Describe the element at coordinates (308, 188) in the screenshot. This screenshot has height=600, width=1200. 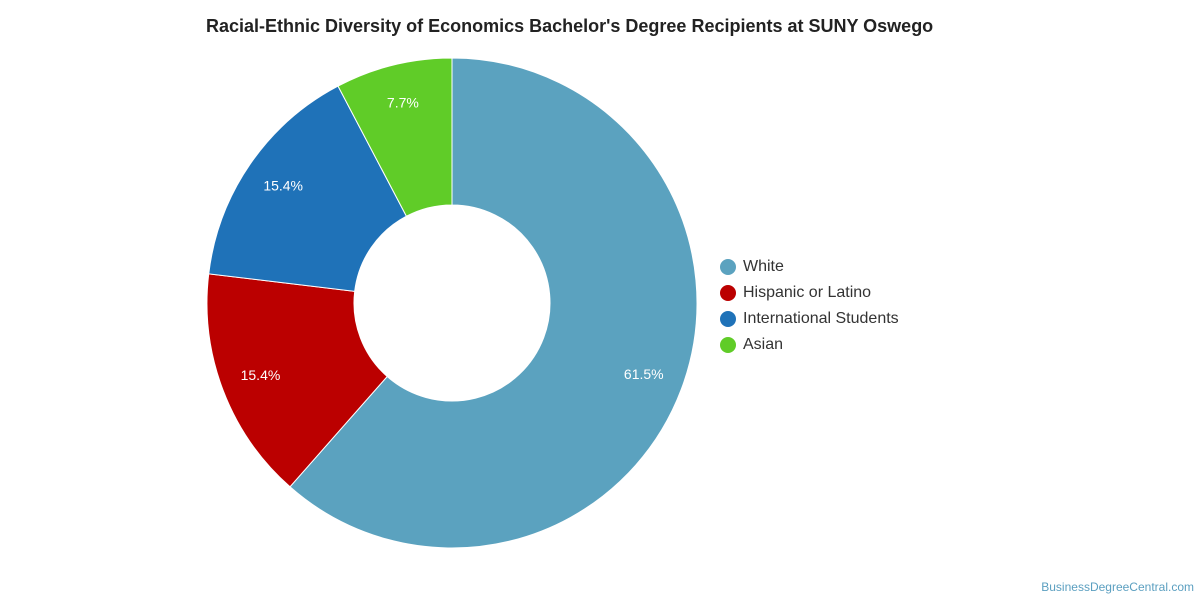
I see `slice-international-students` at that location.